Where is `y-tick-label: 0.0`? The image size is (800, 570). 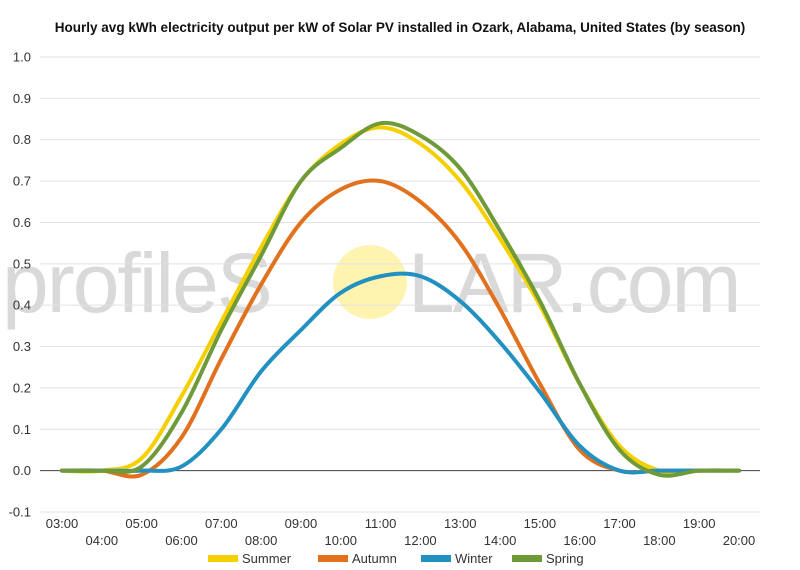 y-tick-label: 0.0 is located at coordinates (22, 470).